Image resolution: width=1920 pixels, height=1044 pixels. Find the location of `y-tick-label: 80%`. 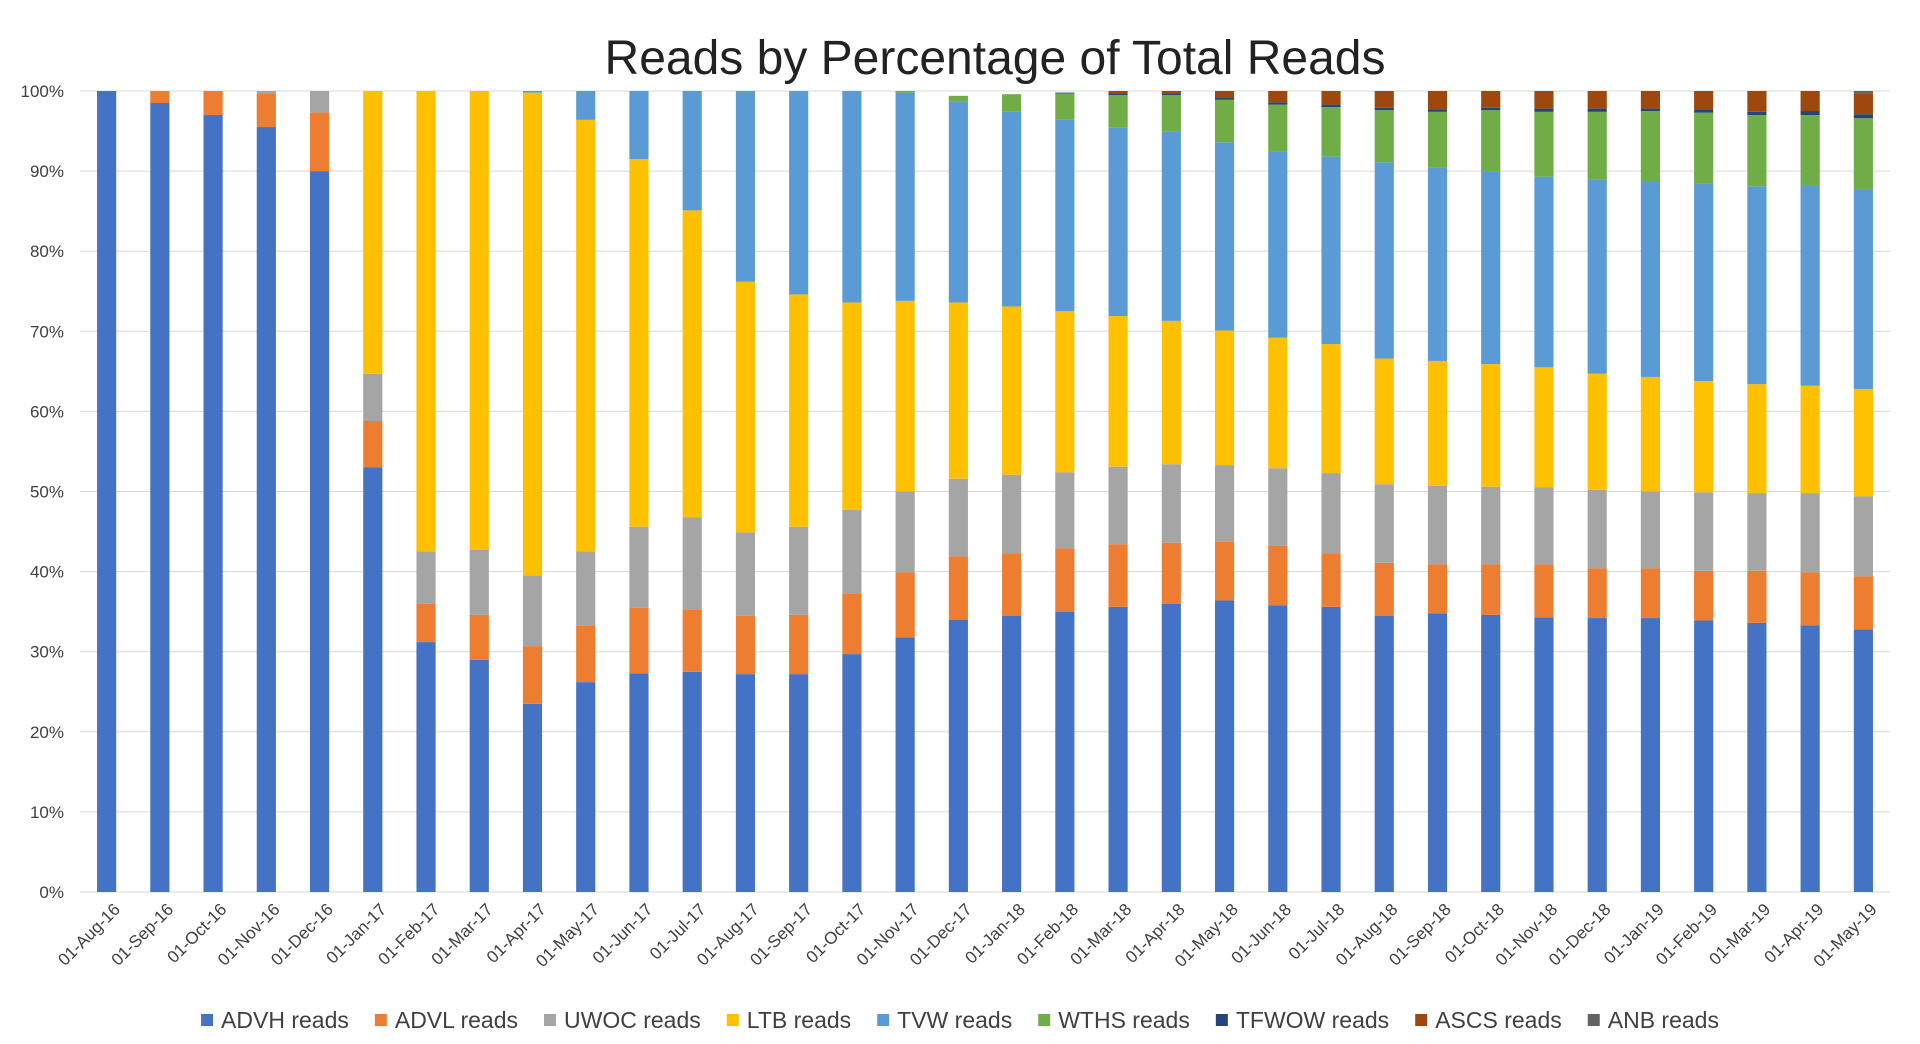

y-tick-label: 80% is located at coordinates (47, 251).